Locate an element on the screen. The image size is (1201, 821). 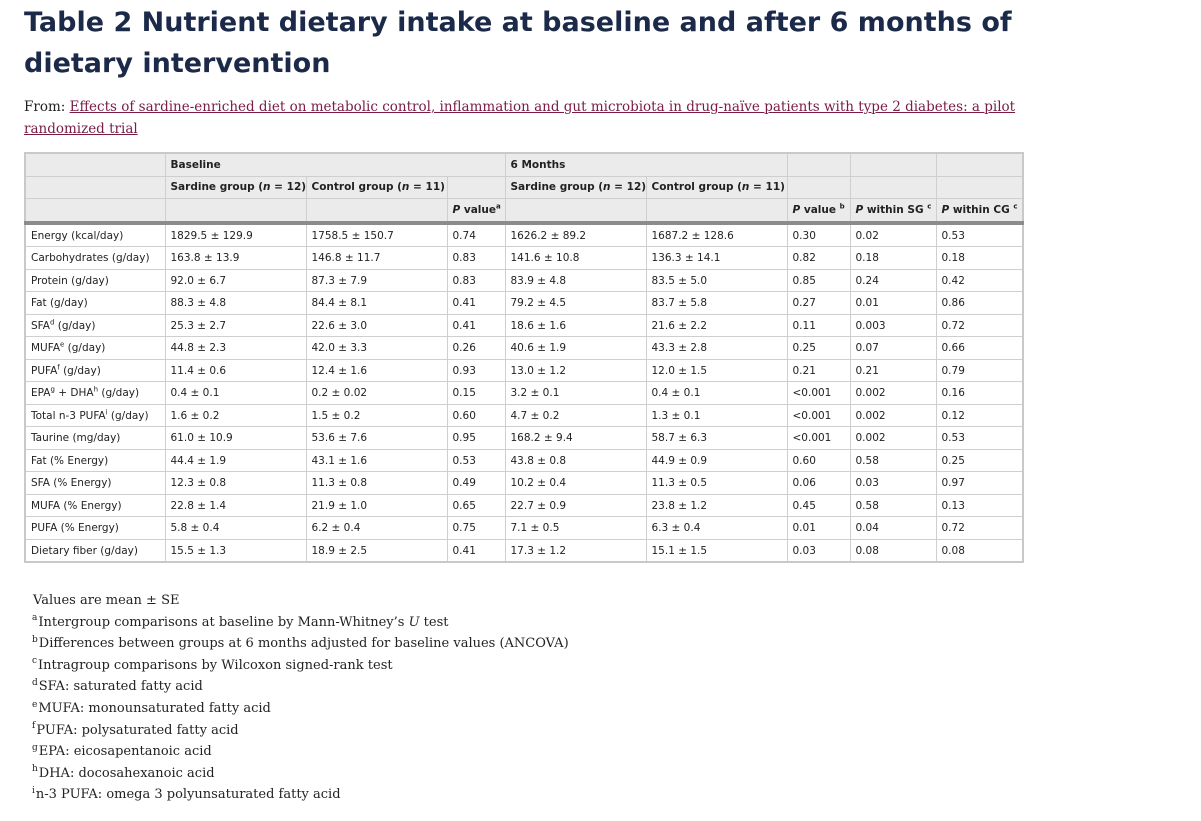
cell-m-cg: 23.8 ± 1.2 is located at coordinates (716, 505).